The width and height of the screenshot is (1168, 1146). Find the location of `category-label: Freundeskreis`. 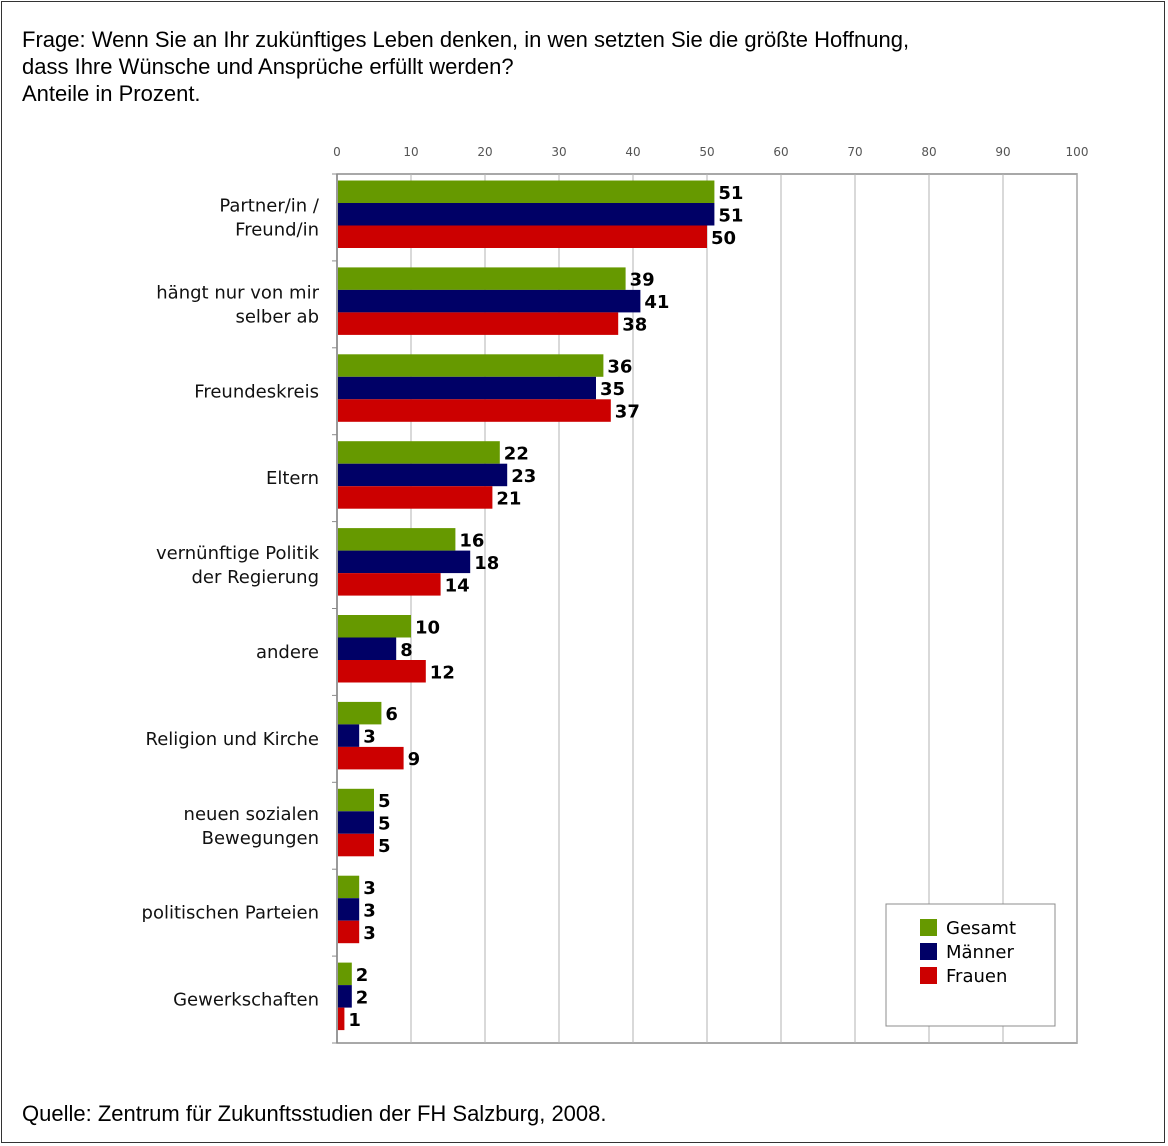

category-label: Freundeskreis is located at coordinates (256, 391).